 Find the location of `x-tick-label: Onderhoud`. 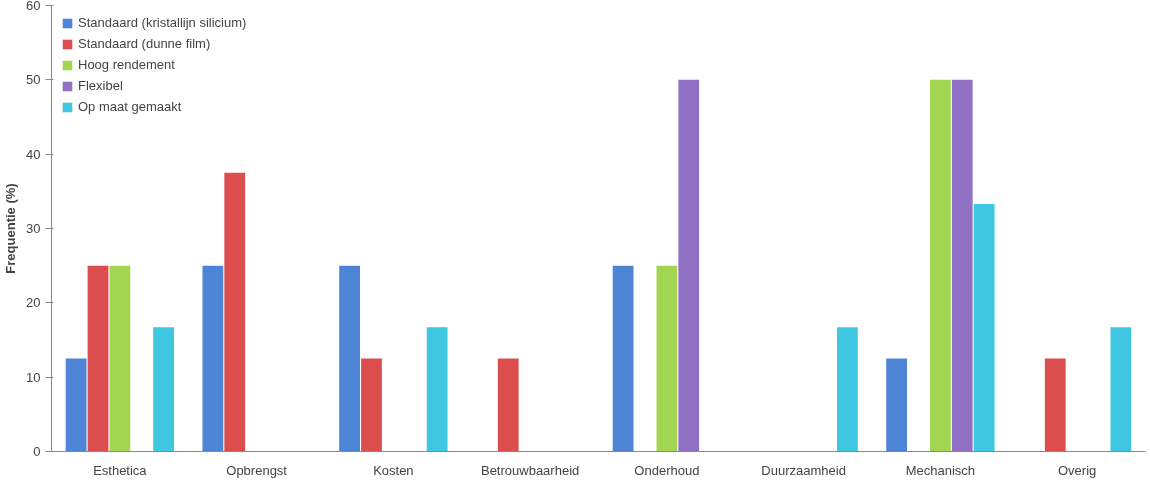

x-tick-label: Onderhoud is located at coordinates (667, 470).